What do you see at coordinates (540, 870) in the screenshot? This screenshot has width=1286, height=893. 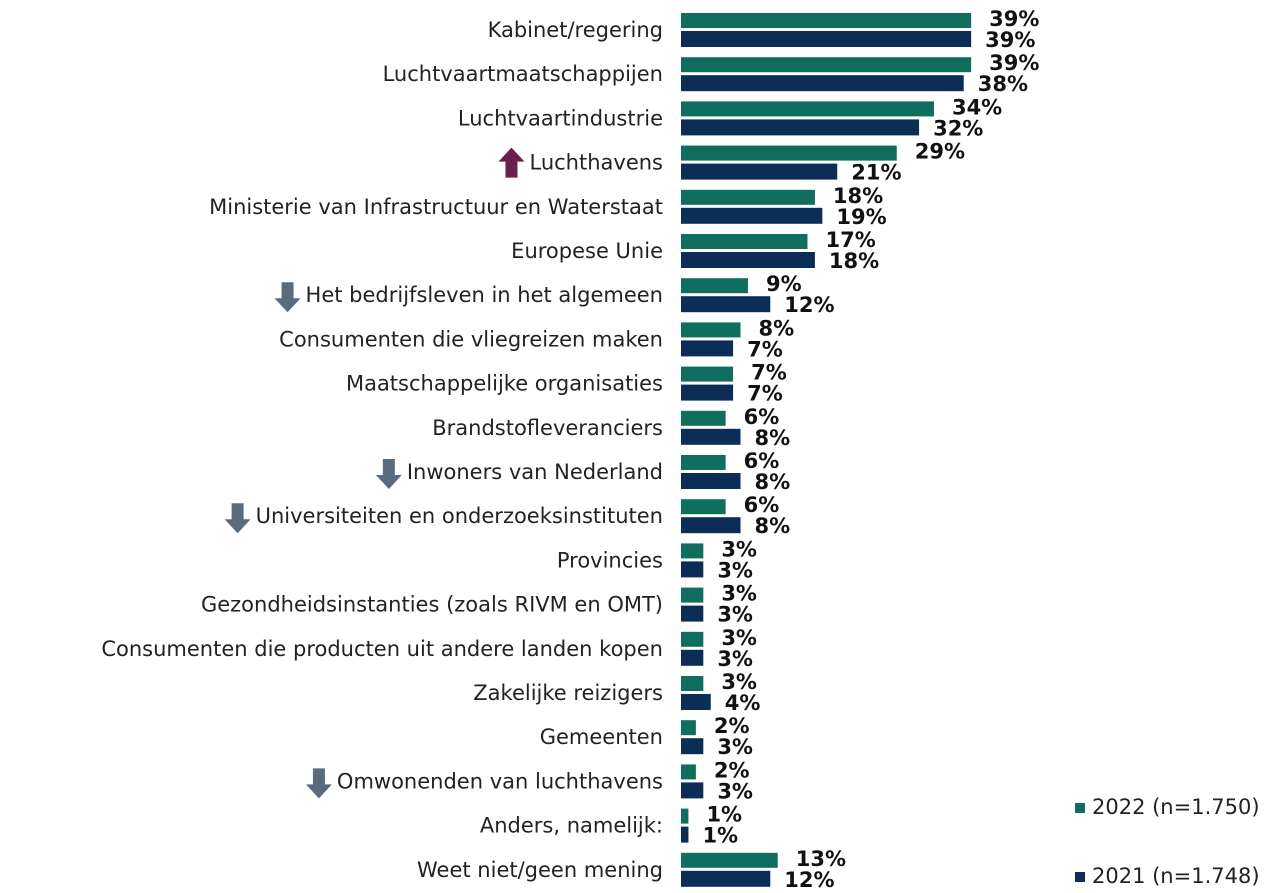 I see `category-label: Weet niet/geen mening` at bounding box center [540, 870].